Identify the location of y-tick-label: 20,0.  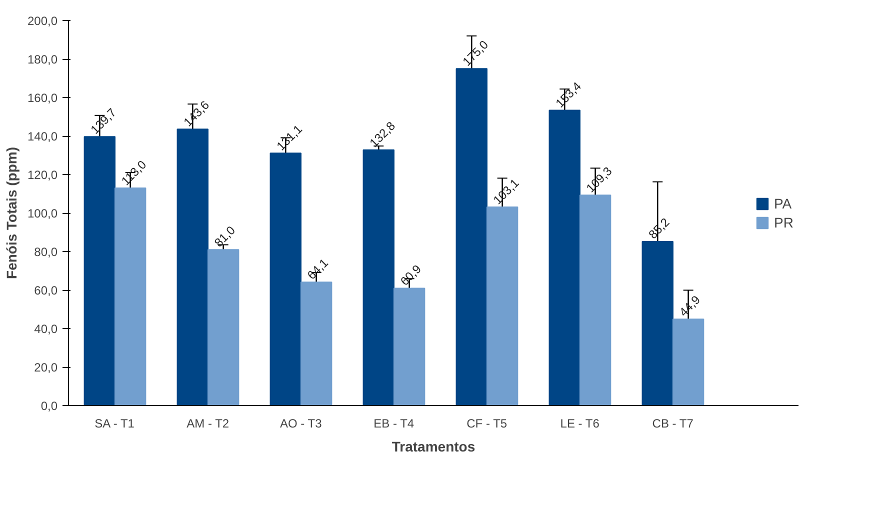
(46, 367).